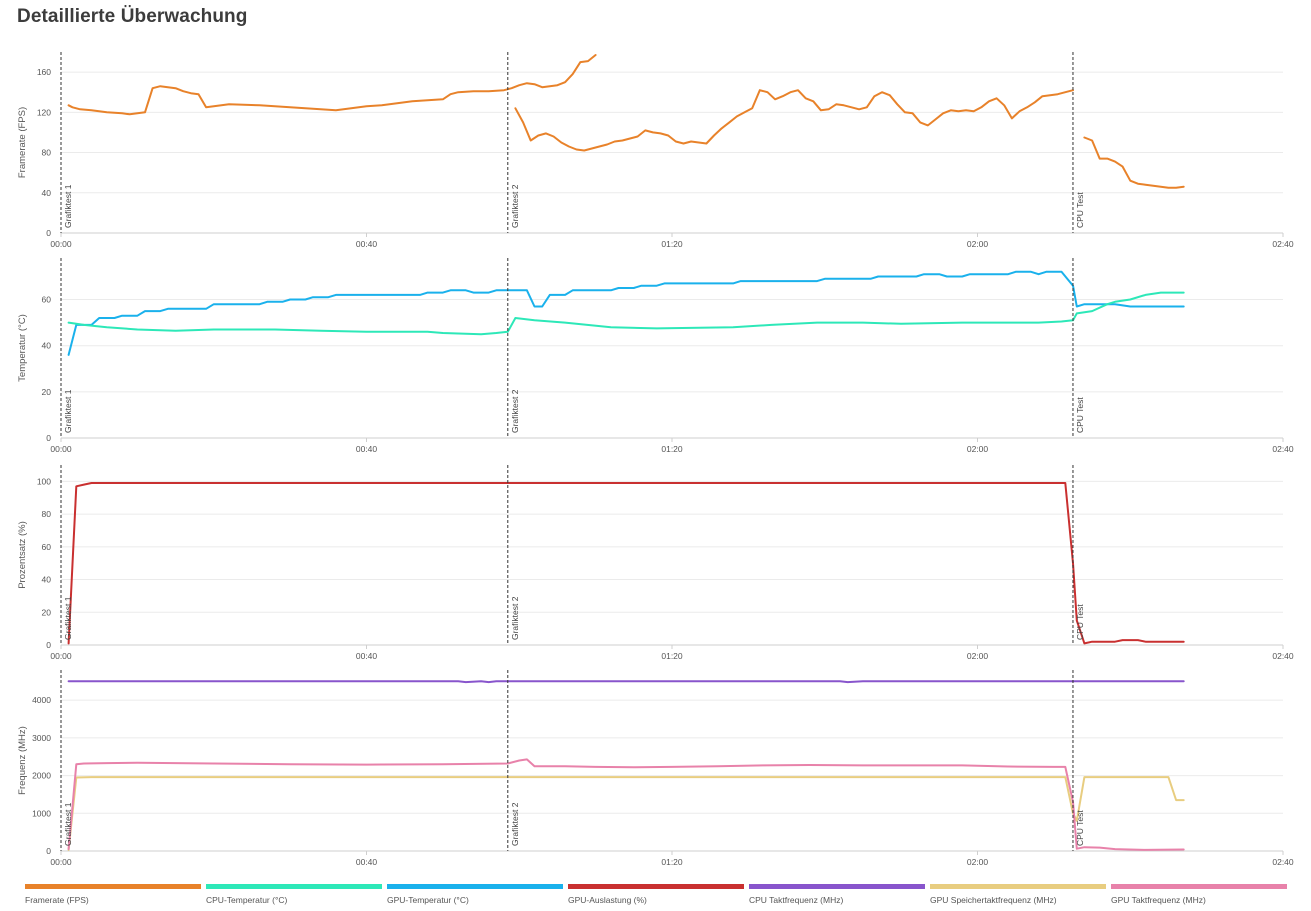 The height and width of the screenshot is (911, 1311). I want to click on legend-swatch-cpu-temp, so click(294, 886).